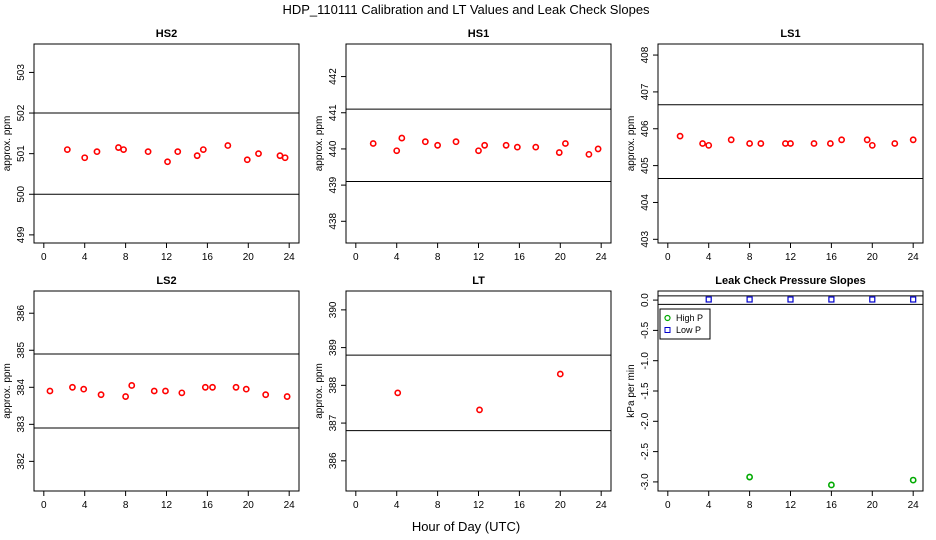 This screenshot has width=936, height=540. Describe the element at coordinates (333, 309) in the screenshot. I see `y-tick-label: 390` at that location.